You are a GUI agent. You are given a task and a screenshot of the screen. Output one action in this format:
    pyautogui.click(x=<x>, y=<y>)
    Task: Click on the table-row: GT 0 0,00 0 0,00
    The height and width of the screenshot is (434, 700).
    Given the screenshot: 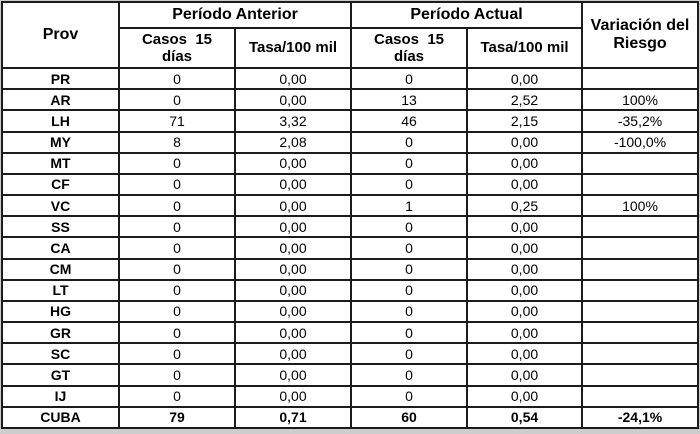 What is the action you would take?
    pyautogui.click(x=350, y=375)
    